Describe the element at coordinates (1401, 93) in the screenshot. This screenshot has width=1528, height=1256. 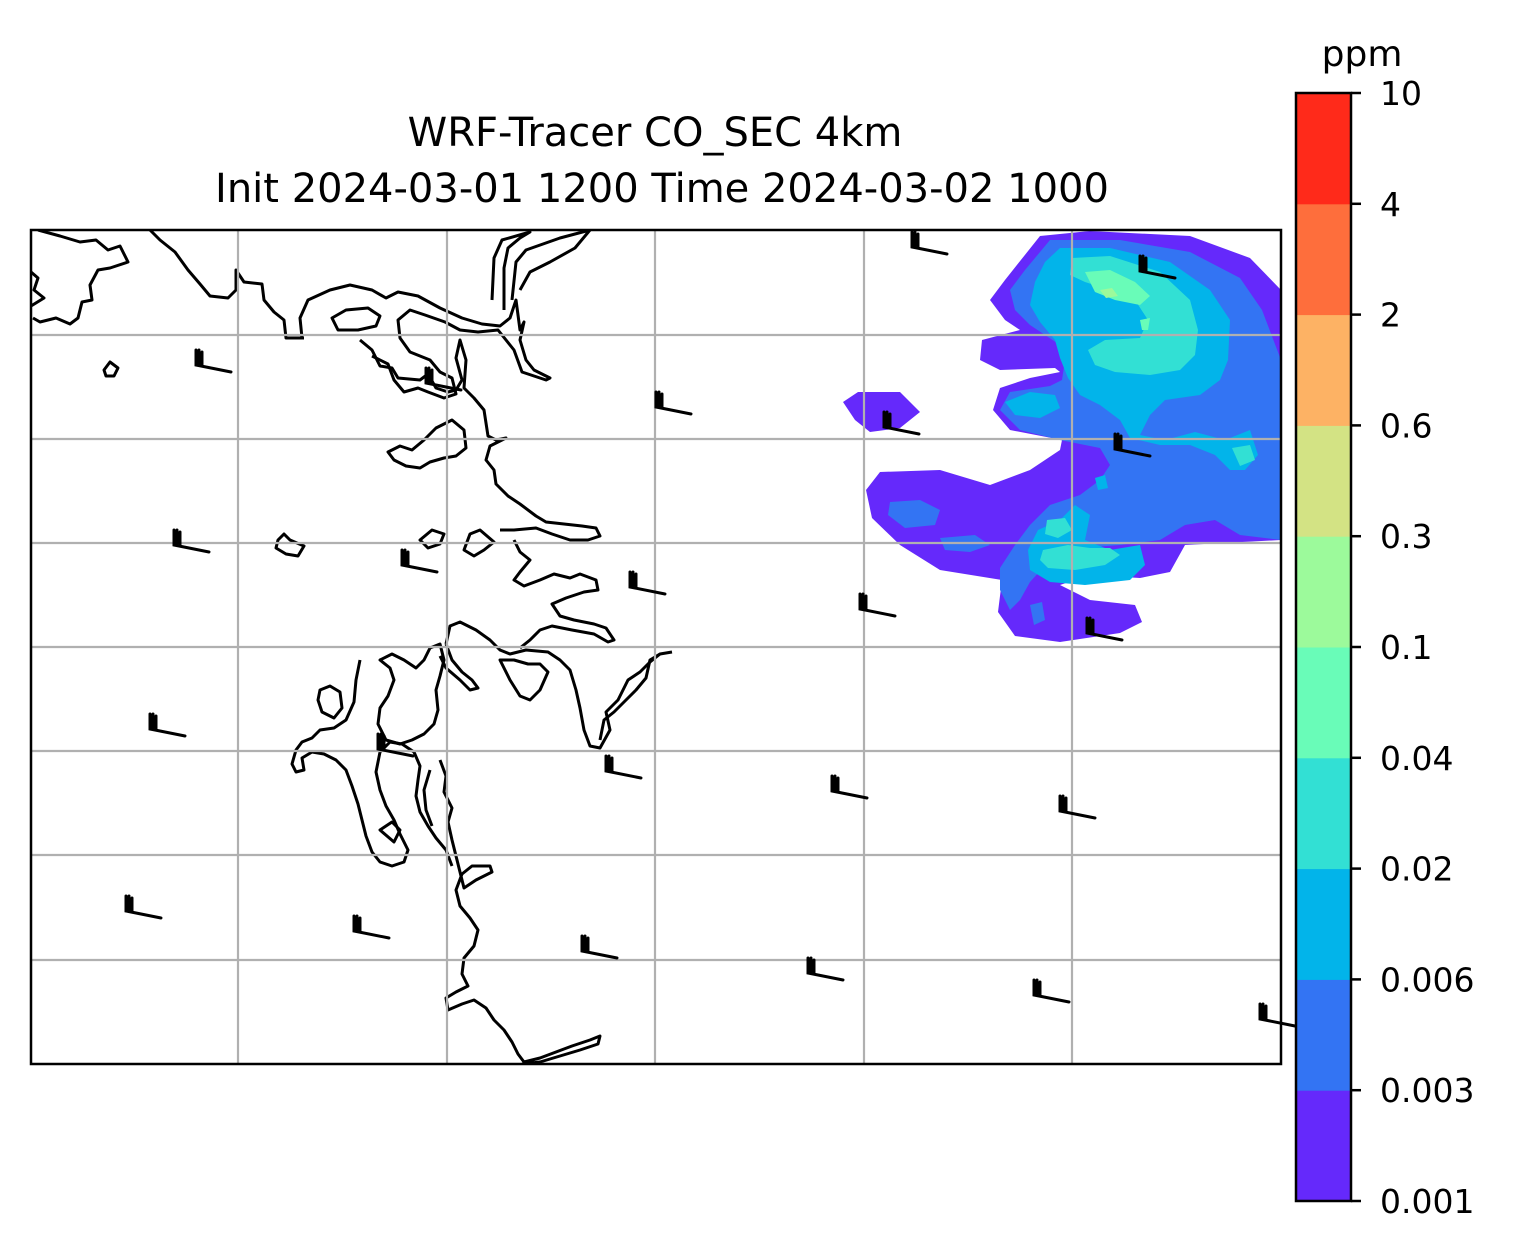
I see `colorbar-tick-label: 10` at that location.